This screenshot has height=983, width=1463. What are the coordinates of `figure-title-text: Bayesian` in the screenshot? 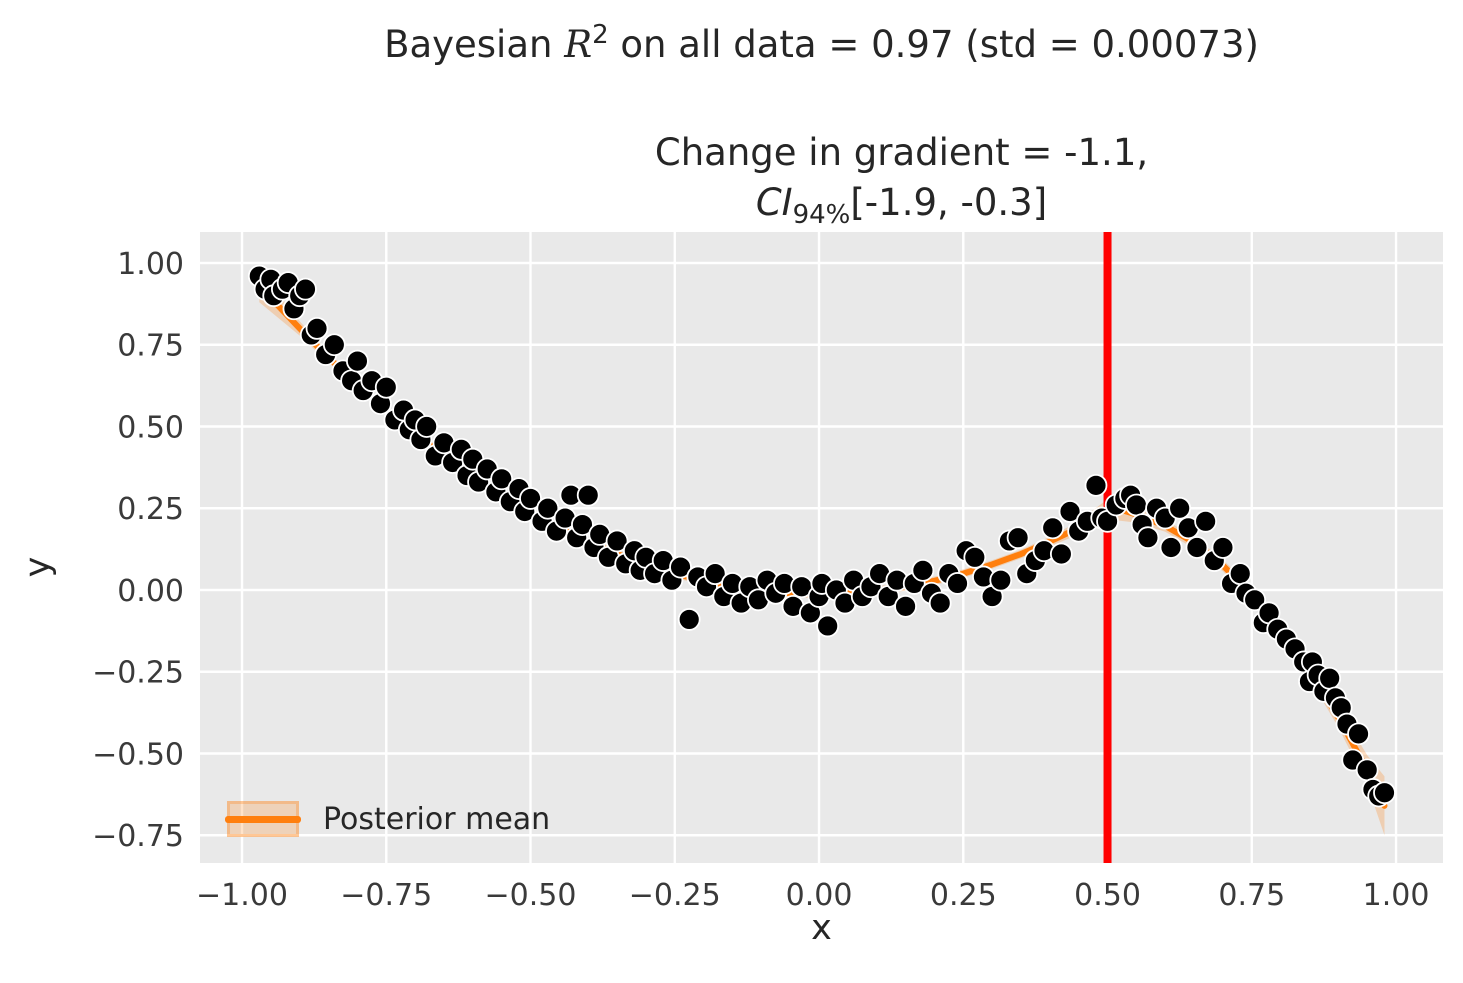 It's located at (474, 44).